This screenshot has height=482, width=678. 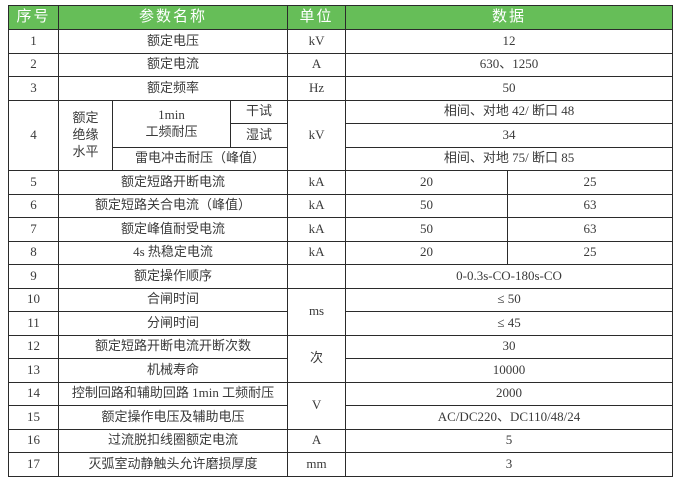 I want to click on row-no: 16, so click(x=33, y=440).